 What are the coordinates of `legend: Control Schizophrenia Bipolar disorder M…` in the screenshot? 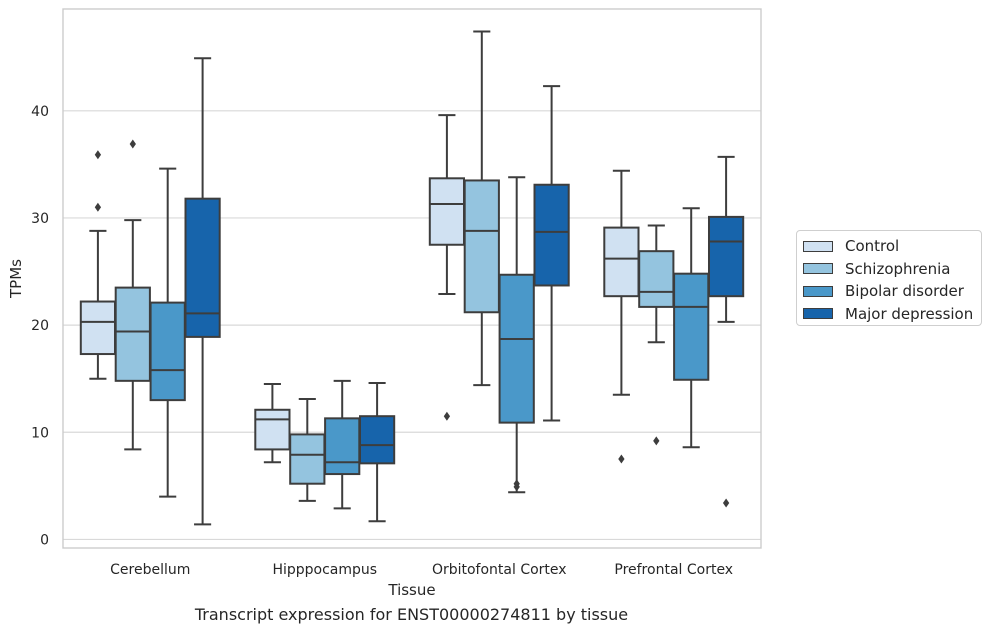 It's located at (889, 278).